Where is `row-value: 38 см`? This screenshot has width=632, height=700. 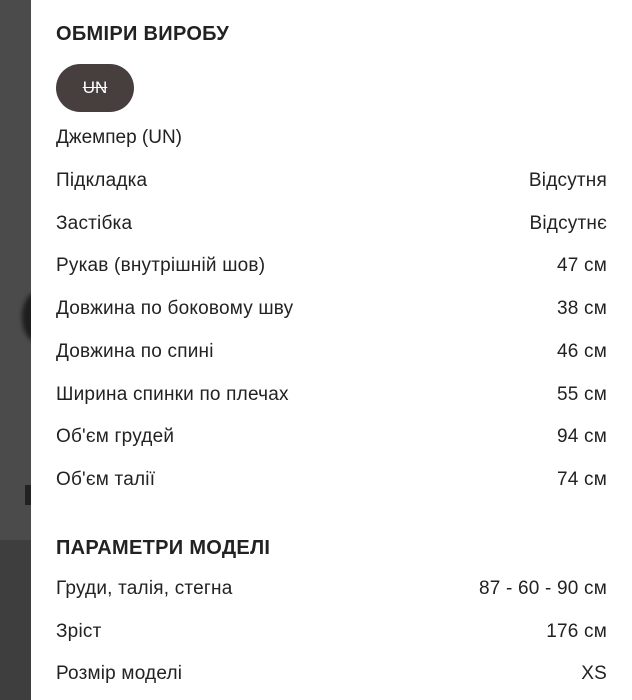
row-value: 38 см is located at coordinates (582, 309).